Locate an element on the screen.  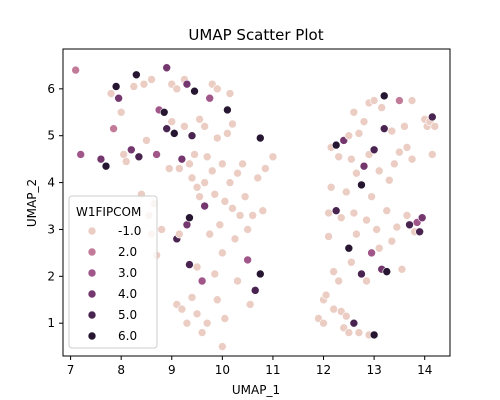
x-tick-label: 8 is located at coordinates (121, 370).